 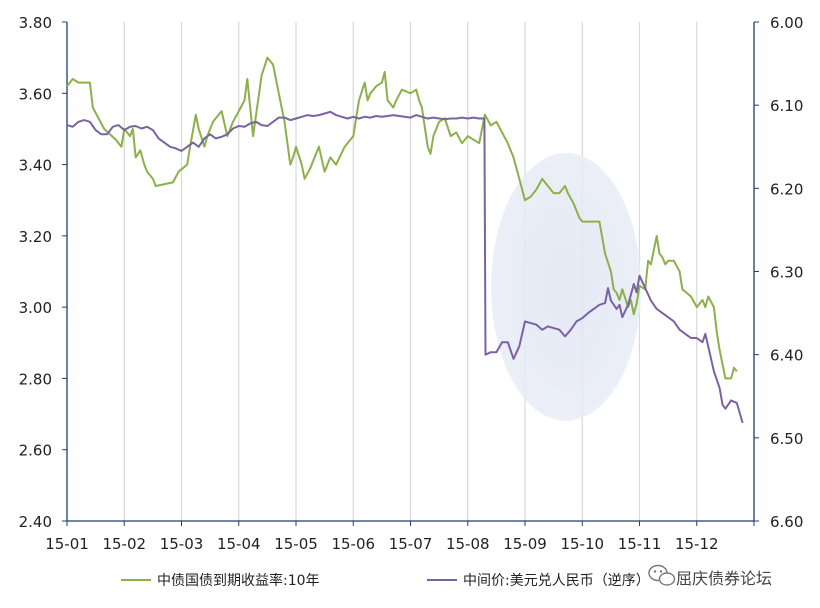 I want to click on y-right-tick-label: 6.40, so click(x=786, y=356).